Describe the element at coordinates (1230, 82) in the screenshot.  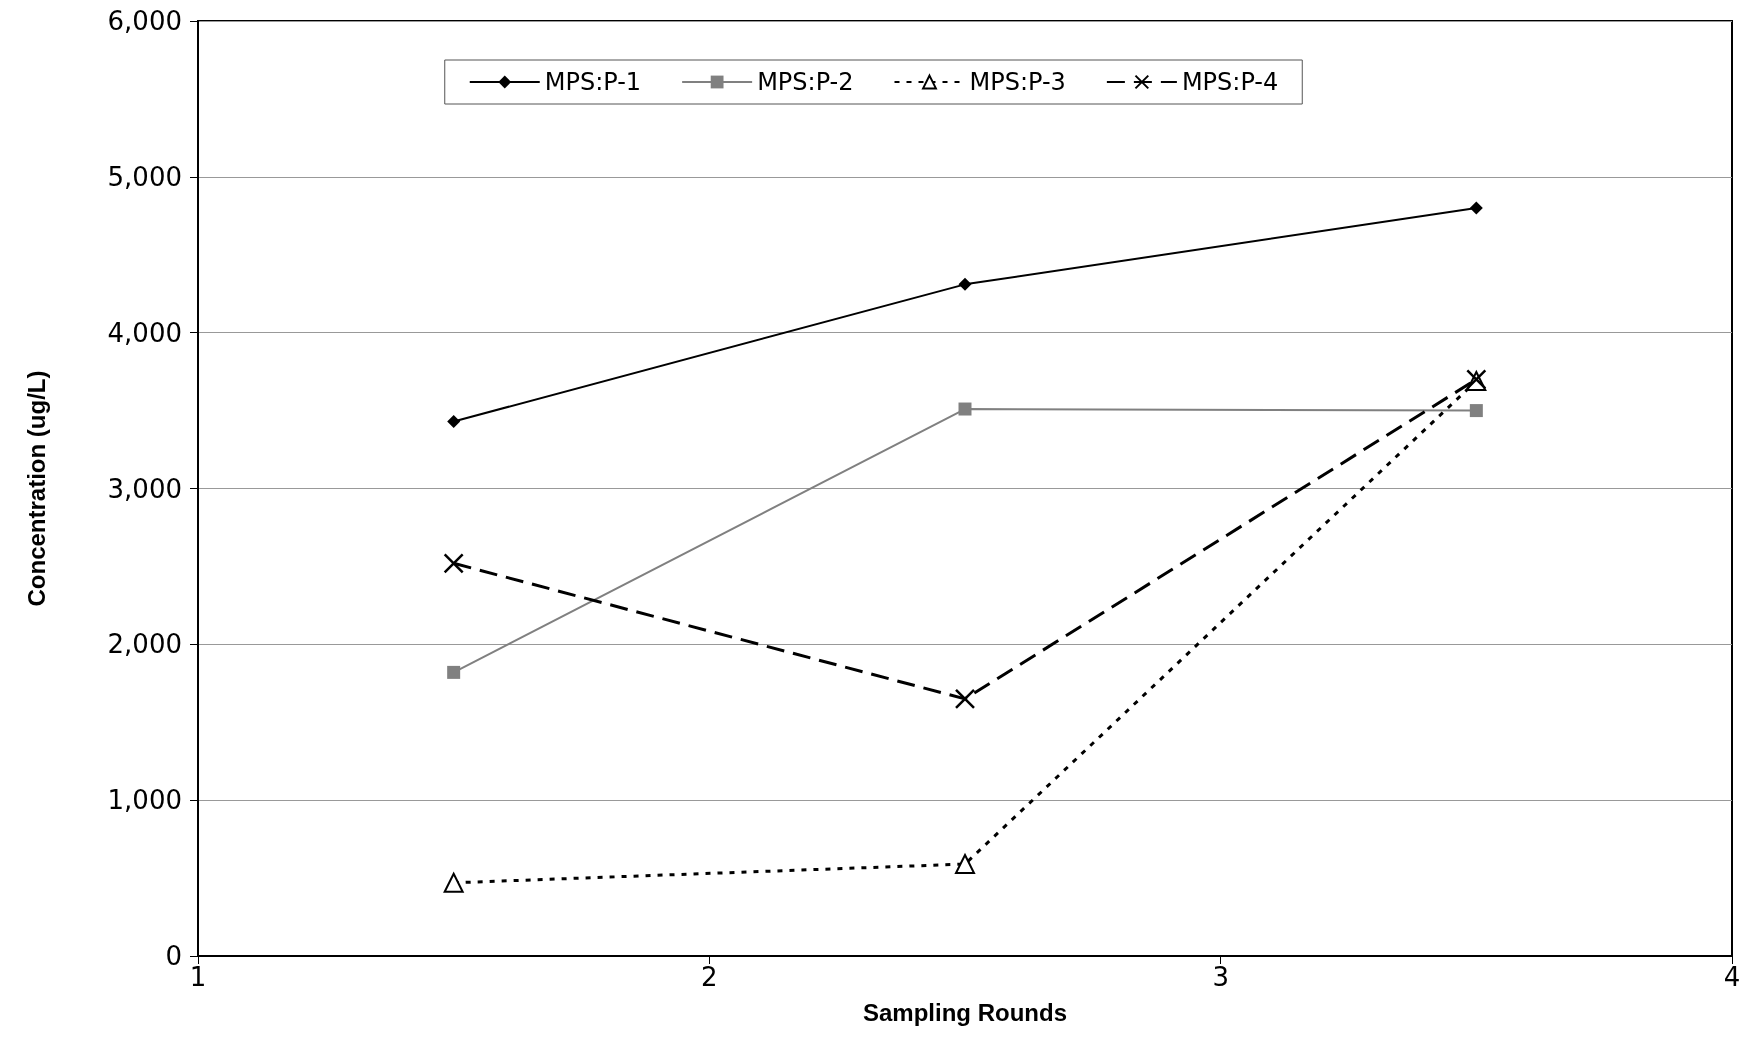
I see `legend-label: MPS:P-4` at that location.